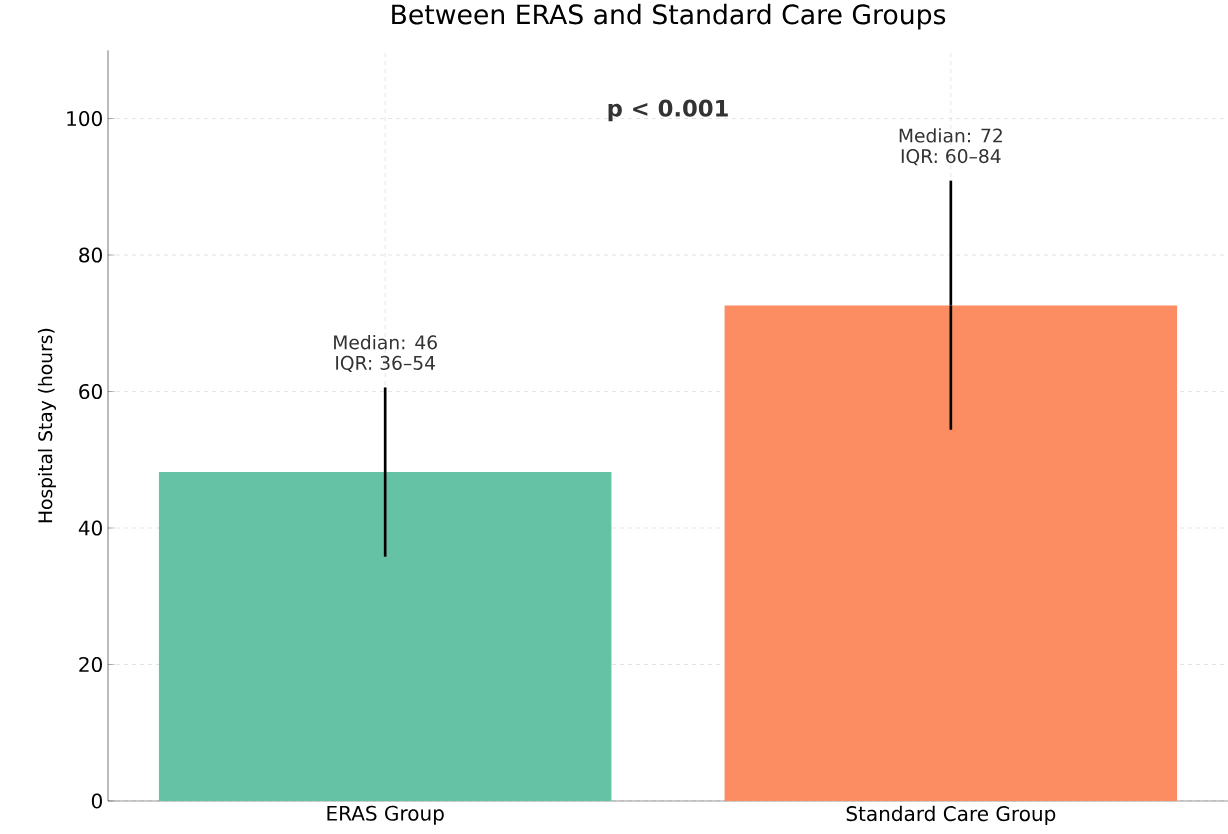  Describe the element at coordinates (84, 118) in the screenshot. I see `y-tick-label: 100` at that location.